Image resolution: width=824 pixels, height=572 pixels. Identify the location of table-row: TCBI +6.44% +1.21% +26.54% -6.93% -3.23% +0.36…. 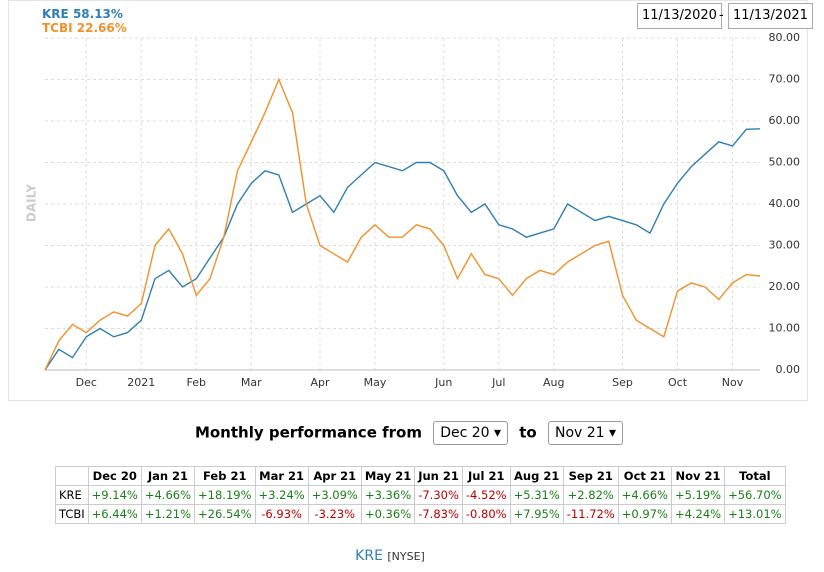
(420, 514).